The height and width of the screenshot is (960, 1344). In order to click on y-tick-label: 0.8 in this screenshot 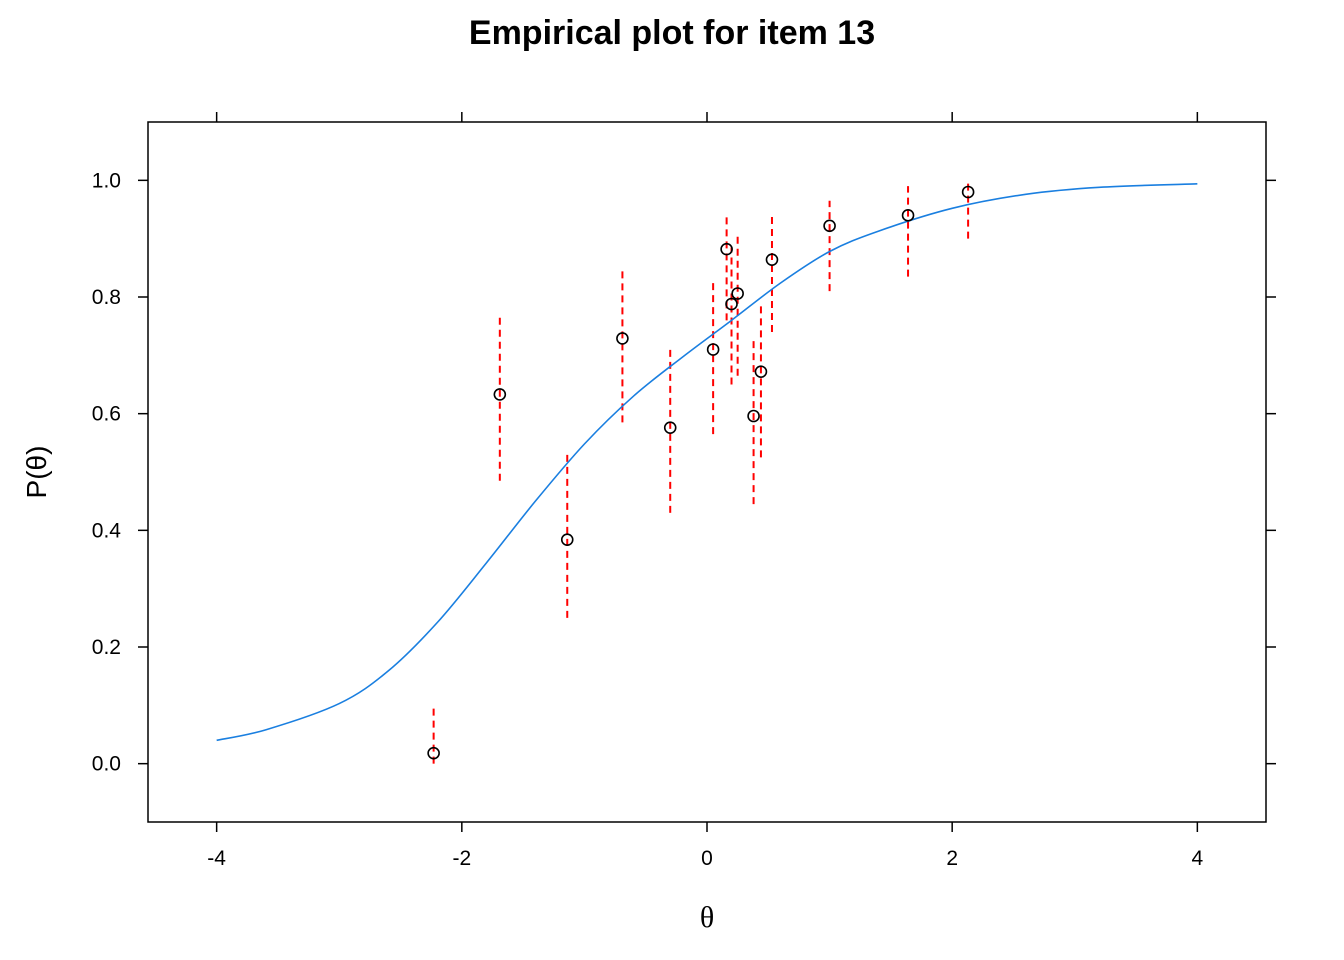, I will do `click(106, 297)`.